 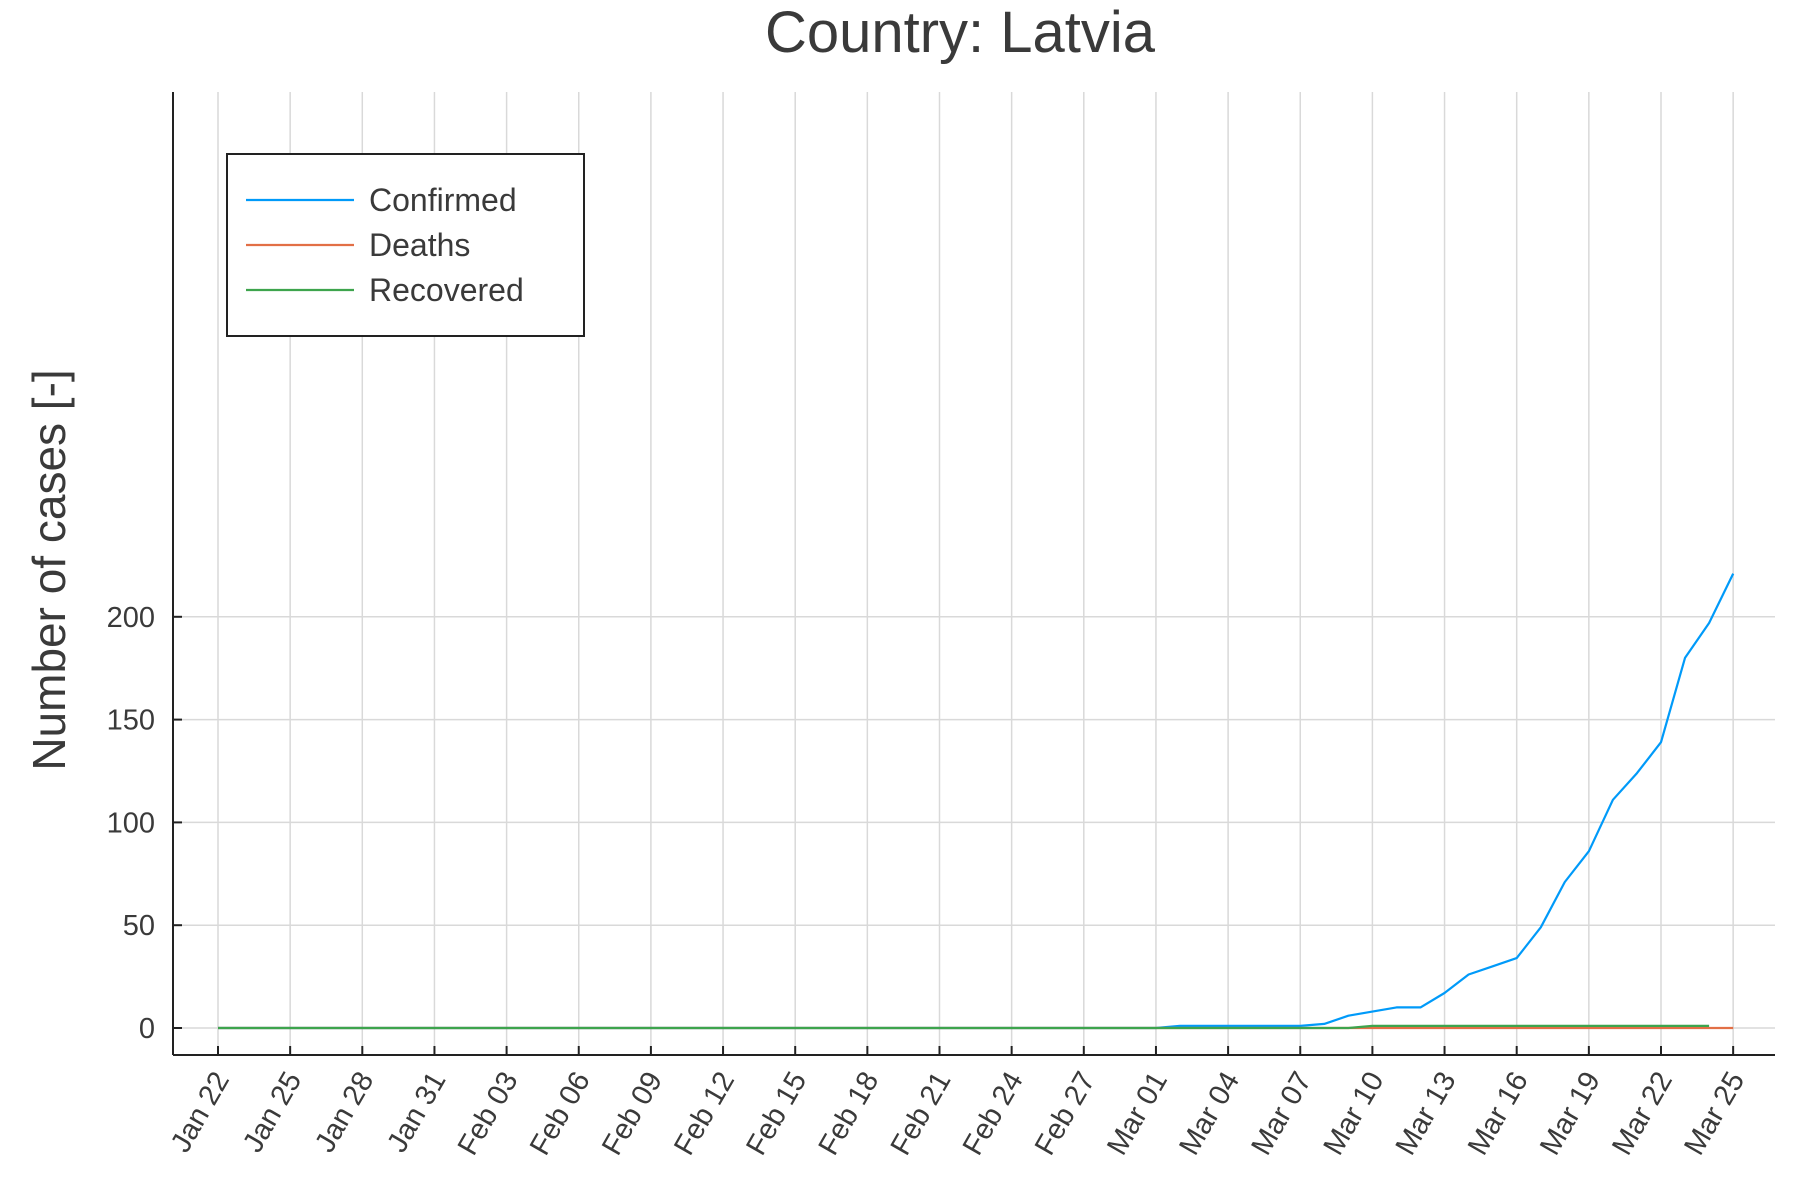 What do you see at coordinates (560, 1114) in the screenshot?
I see `x-tick-label: Feb 06` at bounding box center [560, 1114].